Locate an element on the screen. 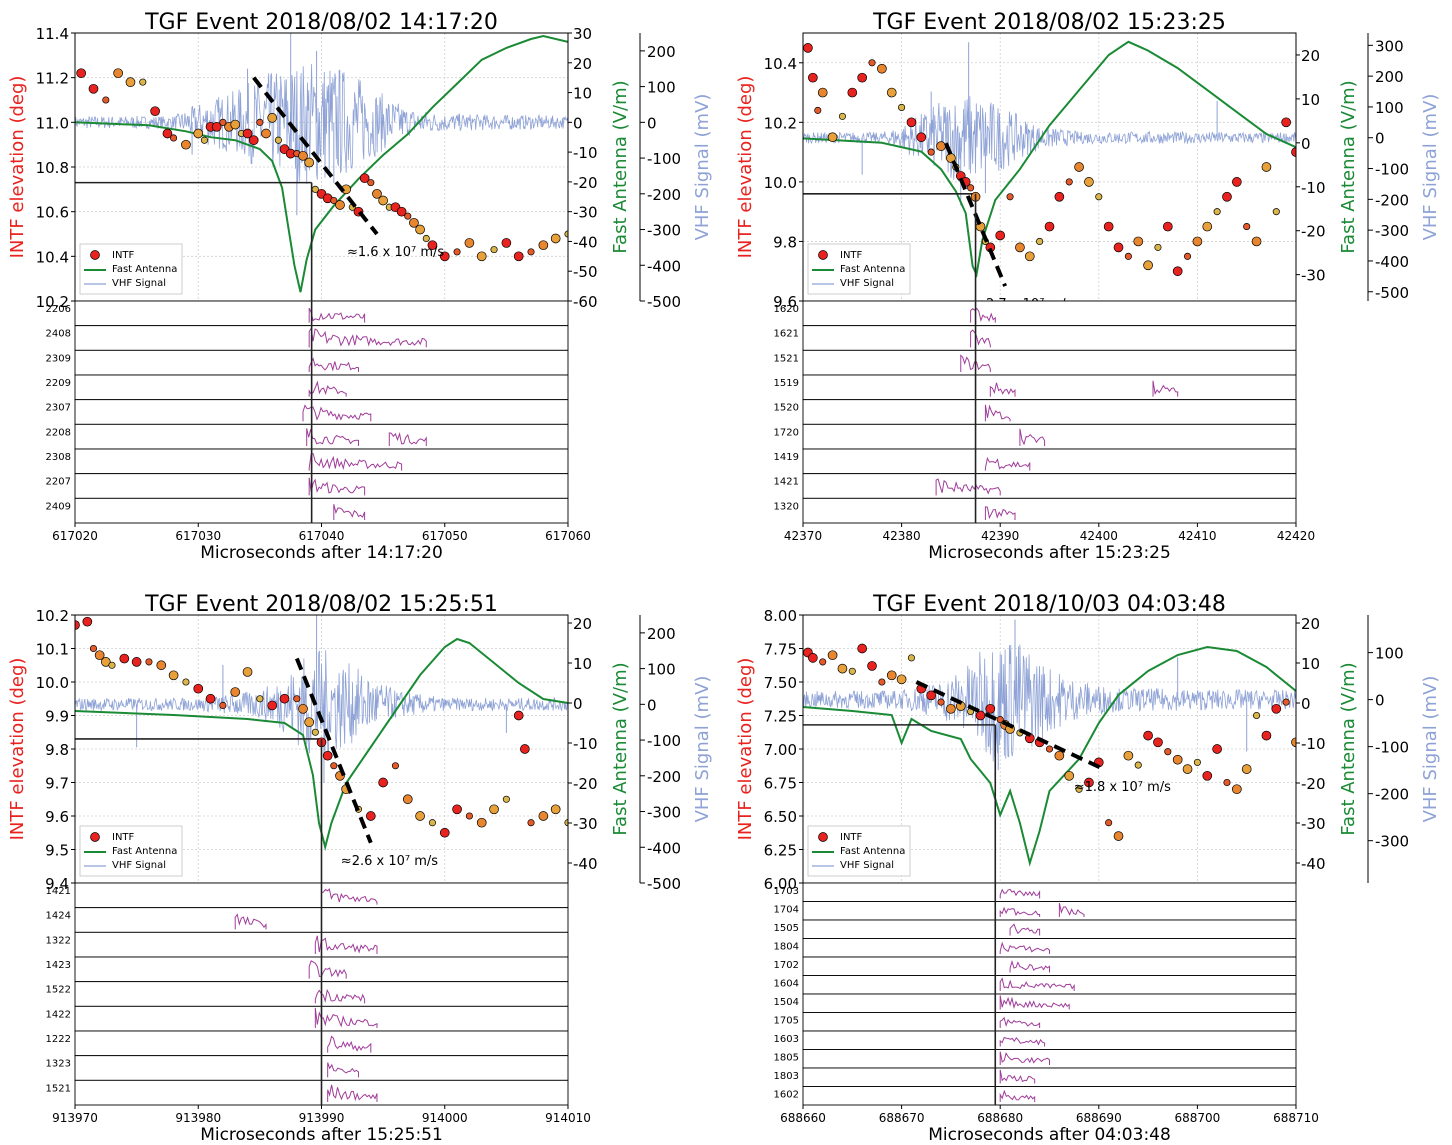 This screenshot has width=1452, height=1145. elev-tick-label: 9.9 is located at coordinates (57, 717).